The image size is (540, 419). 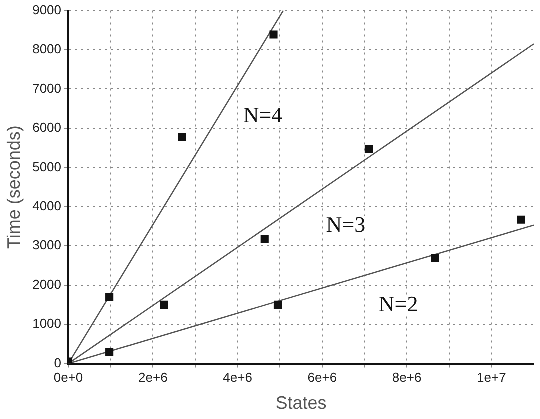 I want to click on y-axis-title: Time (seconds), so click(x=14, y=187).